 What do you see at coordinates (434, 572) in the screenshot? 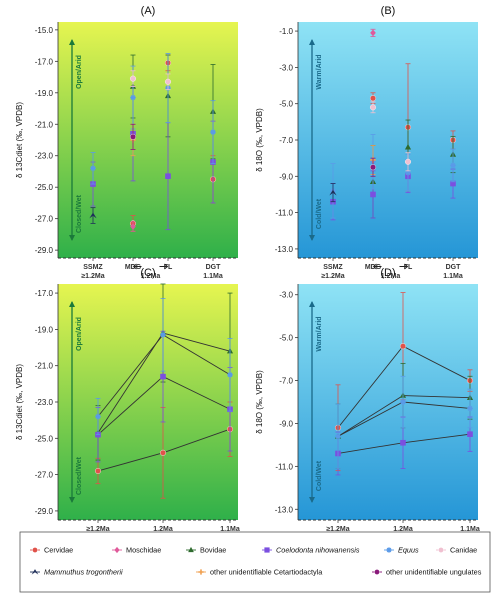
I see `legend-label: other unidentifiable ungulates` at bounding box center [434, 572].